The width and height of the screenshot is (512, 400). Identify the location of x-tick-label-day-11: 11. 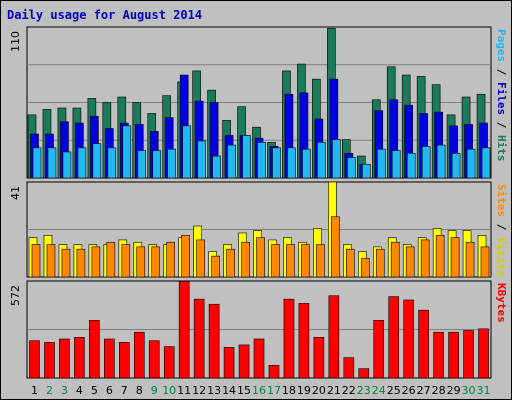
(184, 390).